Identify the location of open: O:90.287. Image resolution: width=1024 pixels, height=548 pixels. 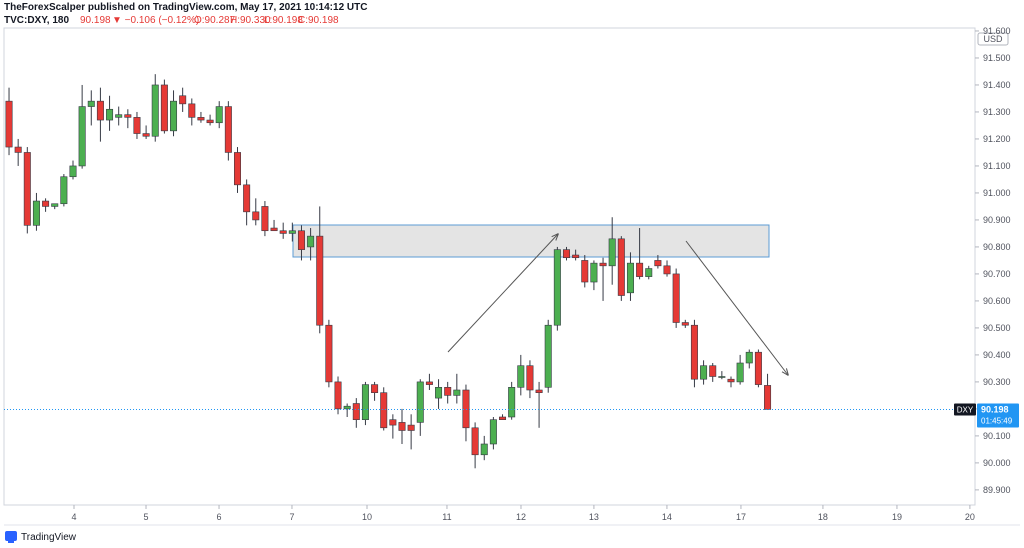
(215, 20).